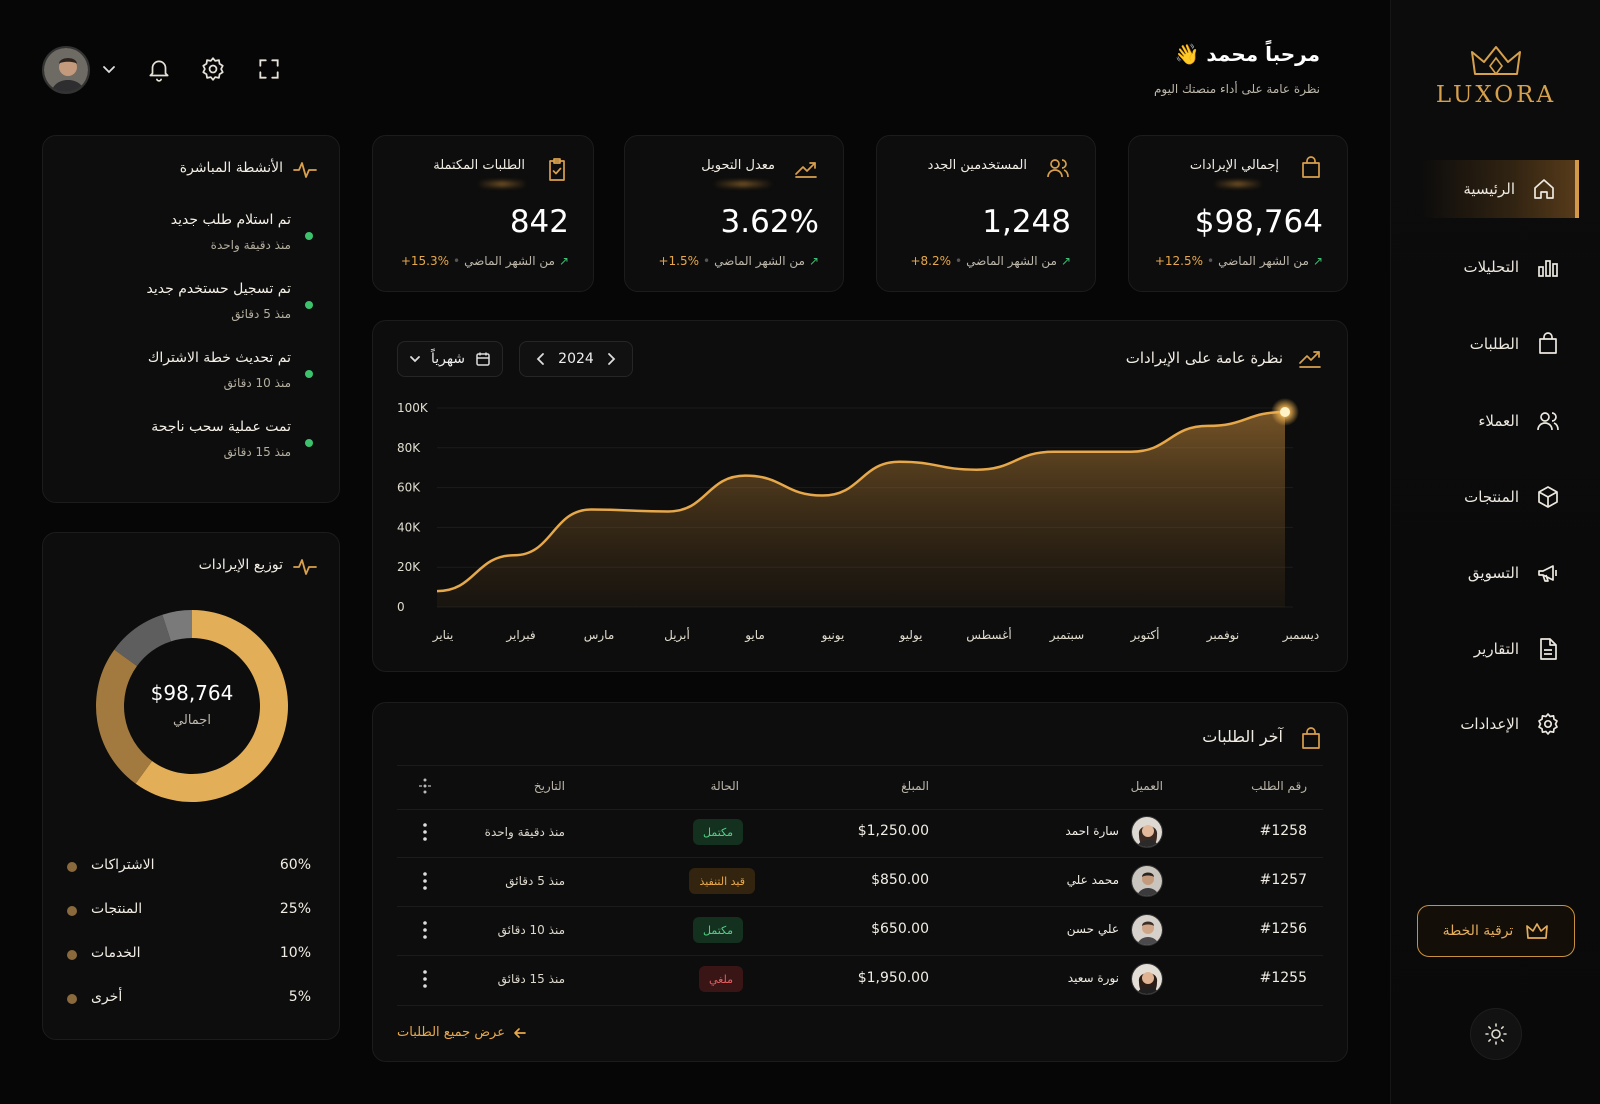 This screenshot has width=1600, height=1104. I want to click on sidebar-item-label: التحليلات, so click(1491, 267).